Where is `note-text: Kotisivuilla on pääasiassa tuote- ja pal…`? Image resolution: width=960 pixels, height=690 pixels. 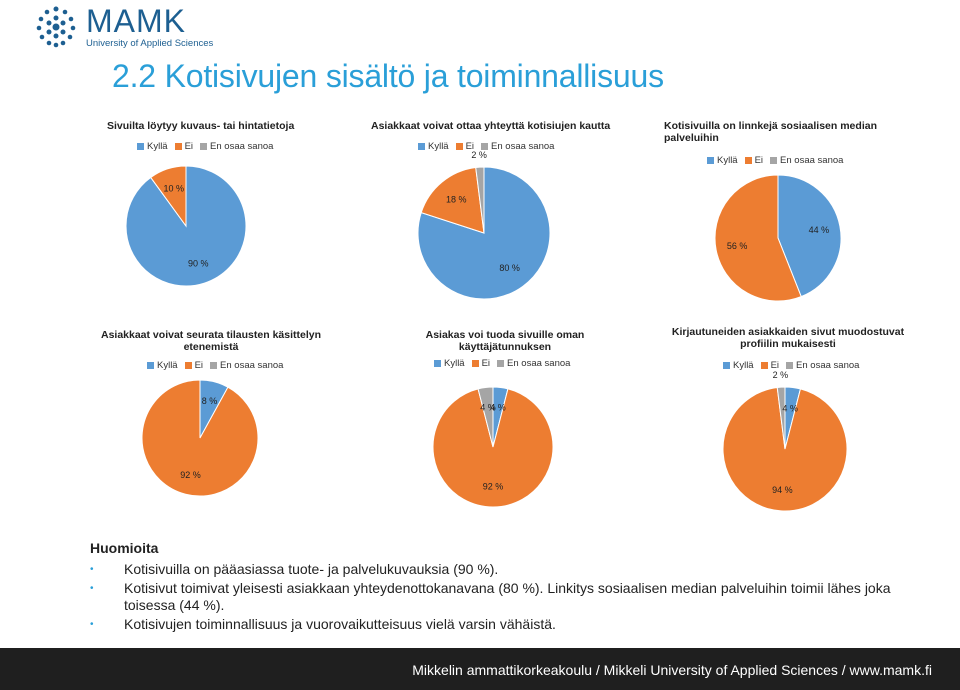
note-text: Kotisivuilla on pääasiassa tuote- ja pal… is located at coordinates (311, 569).